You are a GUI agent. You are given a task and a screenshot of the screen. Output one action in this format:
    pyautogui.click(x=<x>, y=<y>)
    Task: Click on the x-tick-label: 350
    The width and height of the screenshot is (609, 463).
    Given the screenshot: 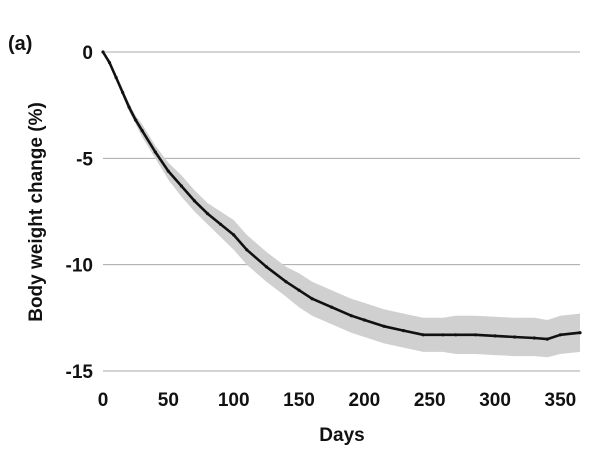 What is the action you would take?
    pyautogui.click(x=561, y=400)
    